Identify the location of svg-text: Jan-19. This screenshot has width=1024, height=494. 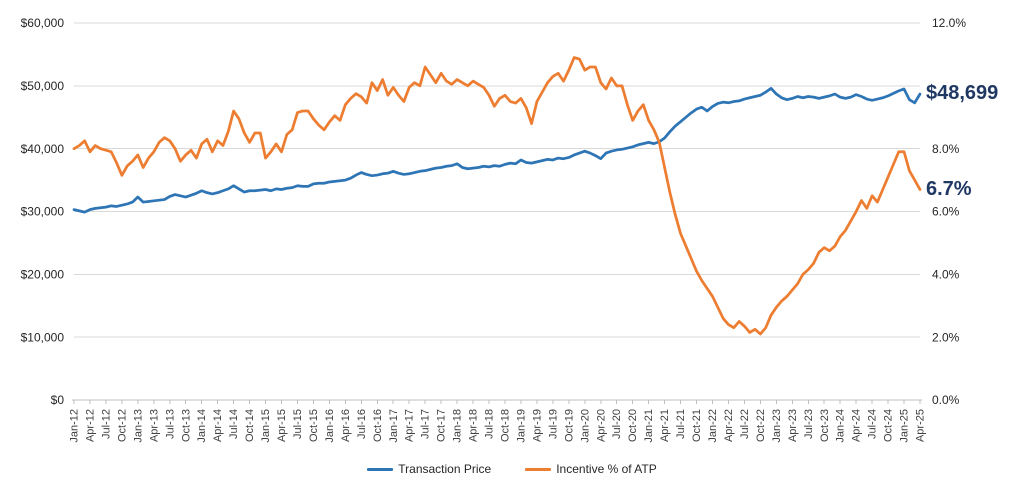
(521, 426).